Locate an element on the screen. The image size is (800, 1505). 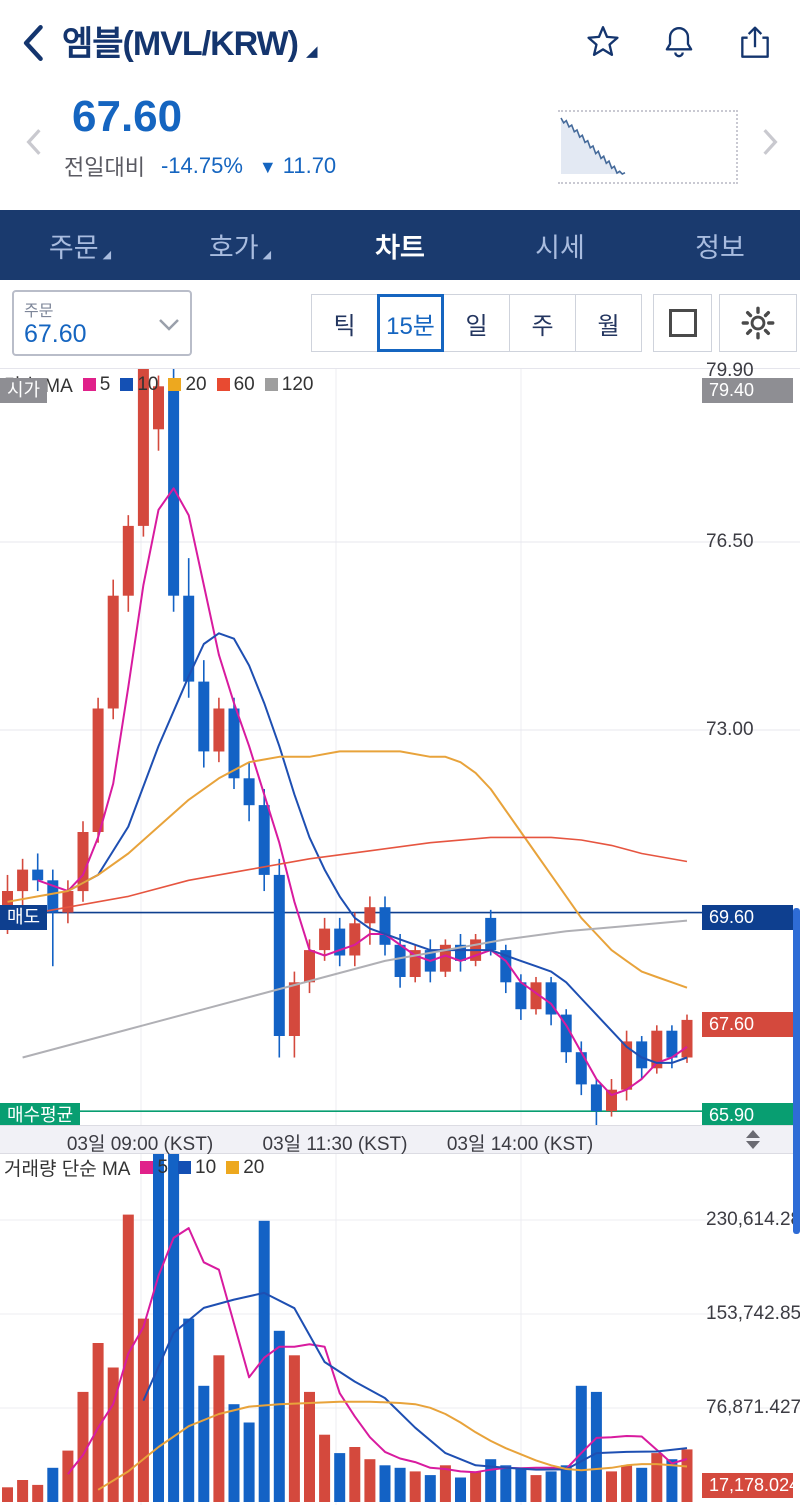
tab-orderbook: 호가 ◢ is located at coordinates (240, 247).